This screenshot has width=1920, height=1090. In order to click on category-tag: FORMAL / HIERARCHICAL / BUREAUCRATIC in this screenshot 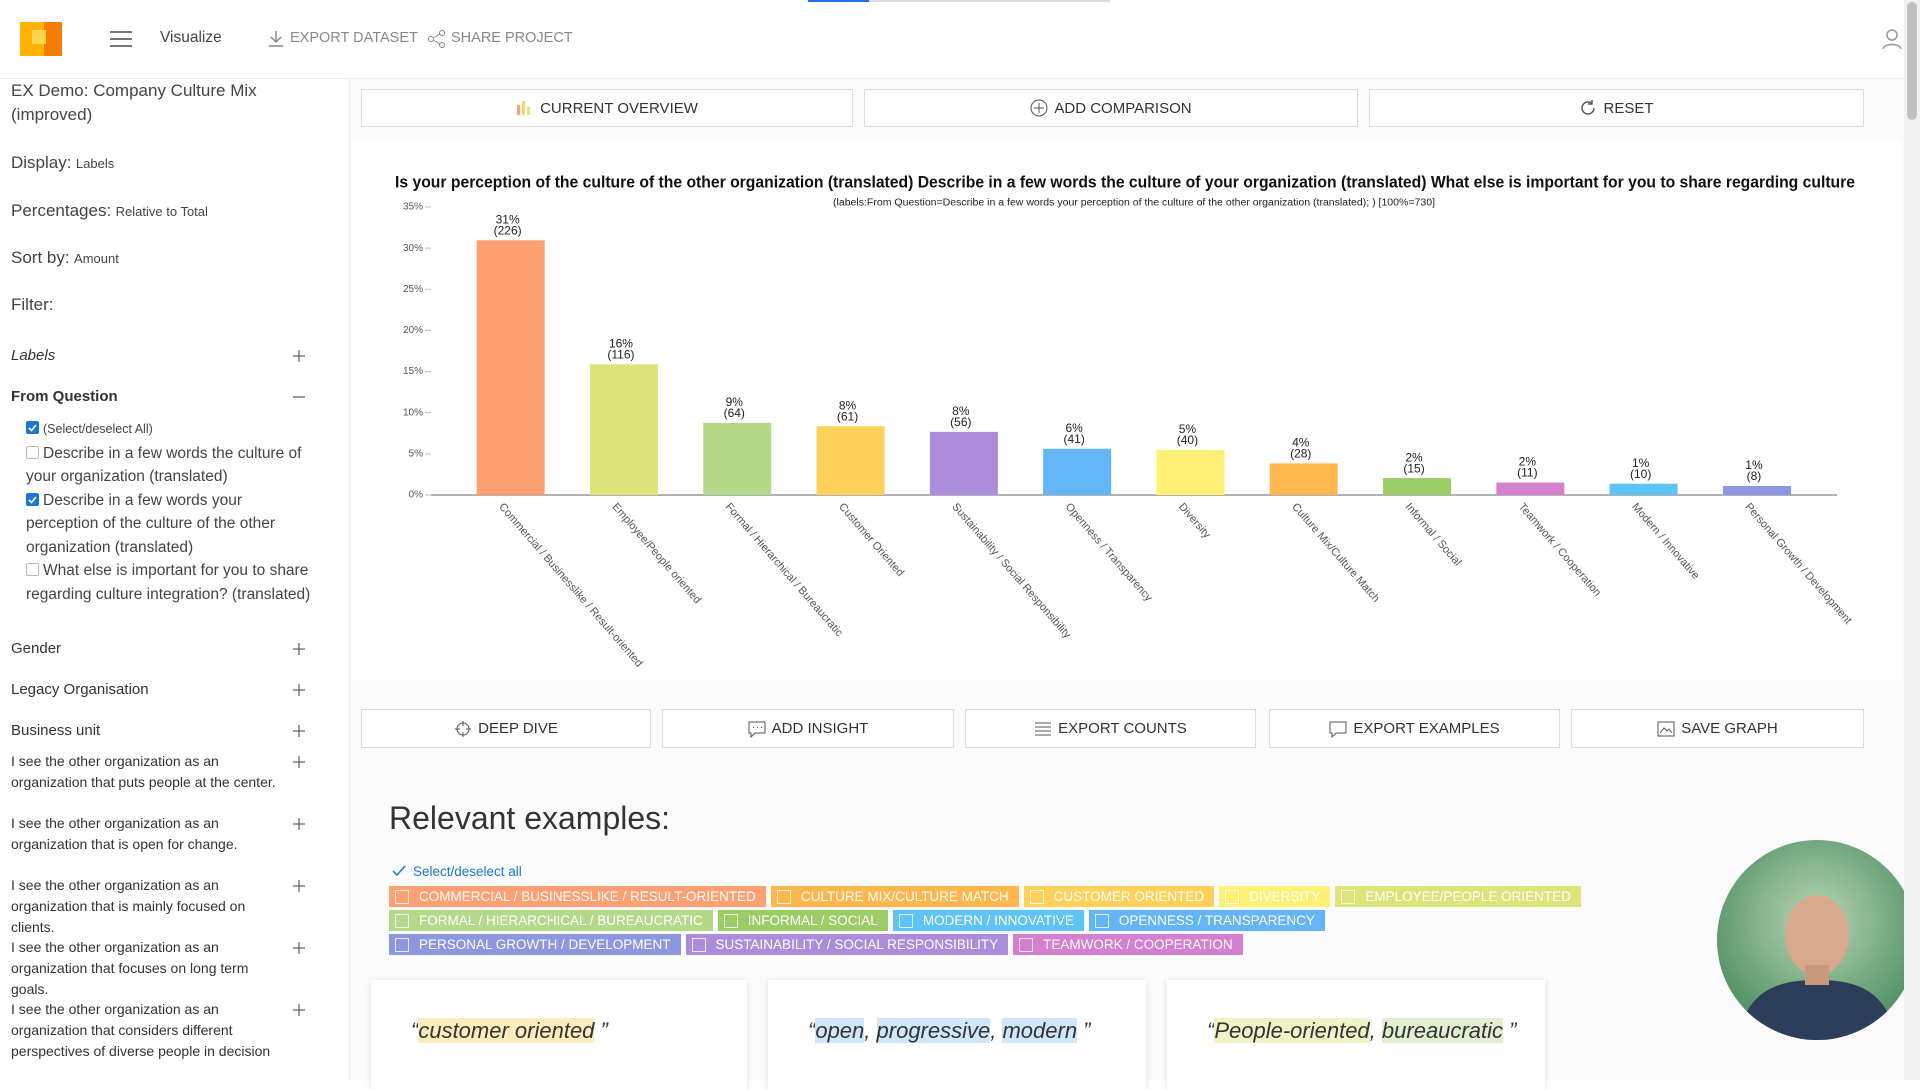, I will do `click(551, 920)`.